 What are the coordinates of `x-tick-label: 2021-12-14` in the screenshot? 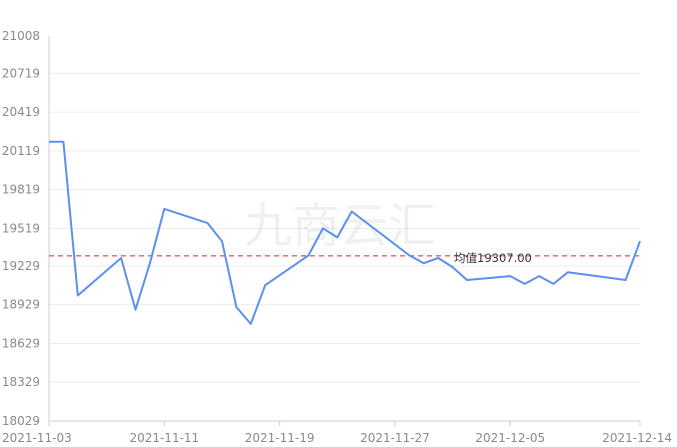 It's located at (637, 438).